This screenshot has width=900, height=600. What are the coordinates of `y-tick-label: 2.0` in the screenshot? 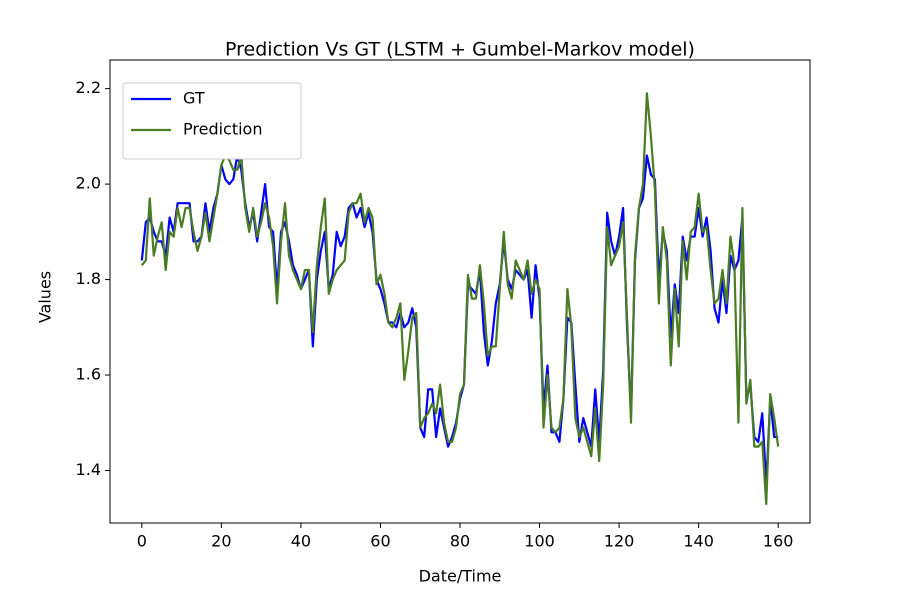 It's located at (88, 183).